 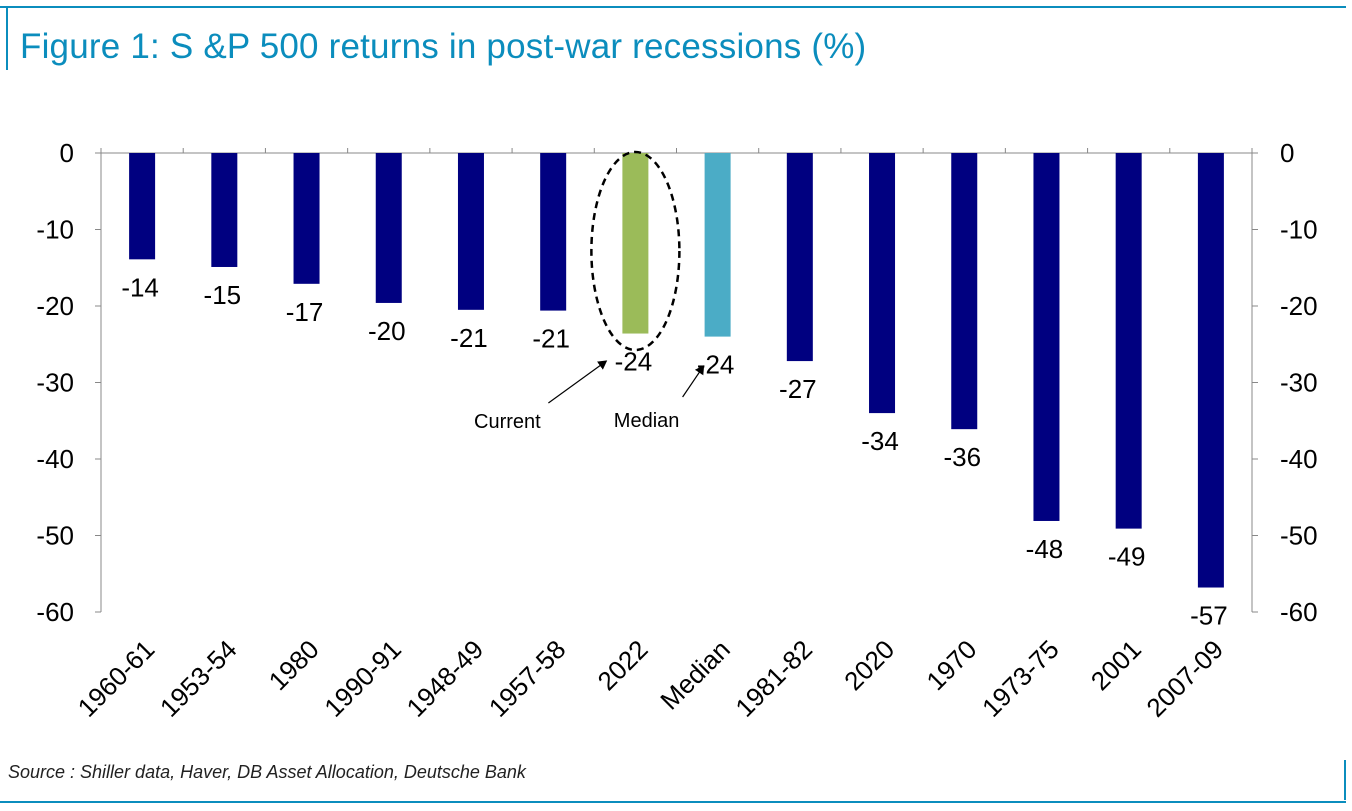 I want to click on x-tick-label-1948-49: 1948-49, so click(x=445, y=678).